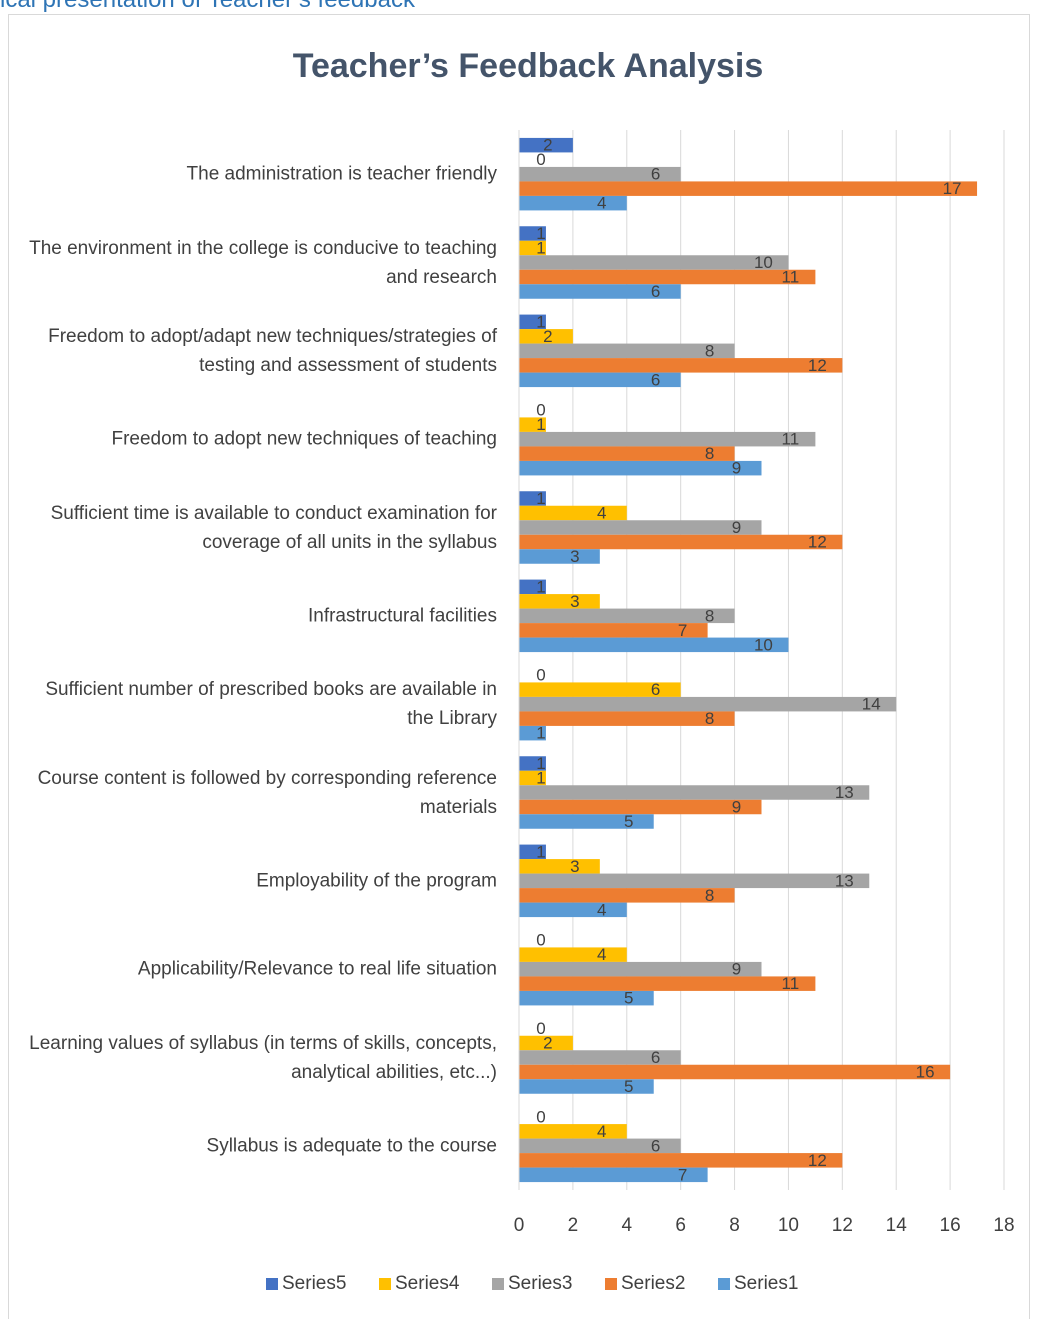 Image resolution: width=1037 pixels, height=1319 pixels. Describe the element at coordinates (601, 909) in the screenshot. I see `value-label: 4` at that location.